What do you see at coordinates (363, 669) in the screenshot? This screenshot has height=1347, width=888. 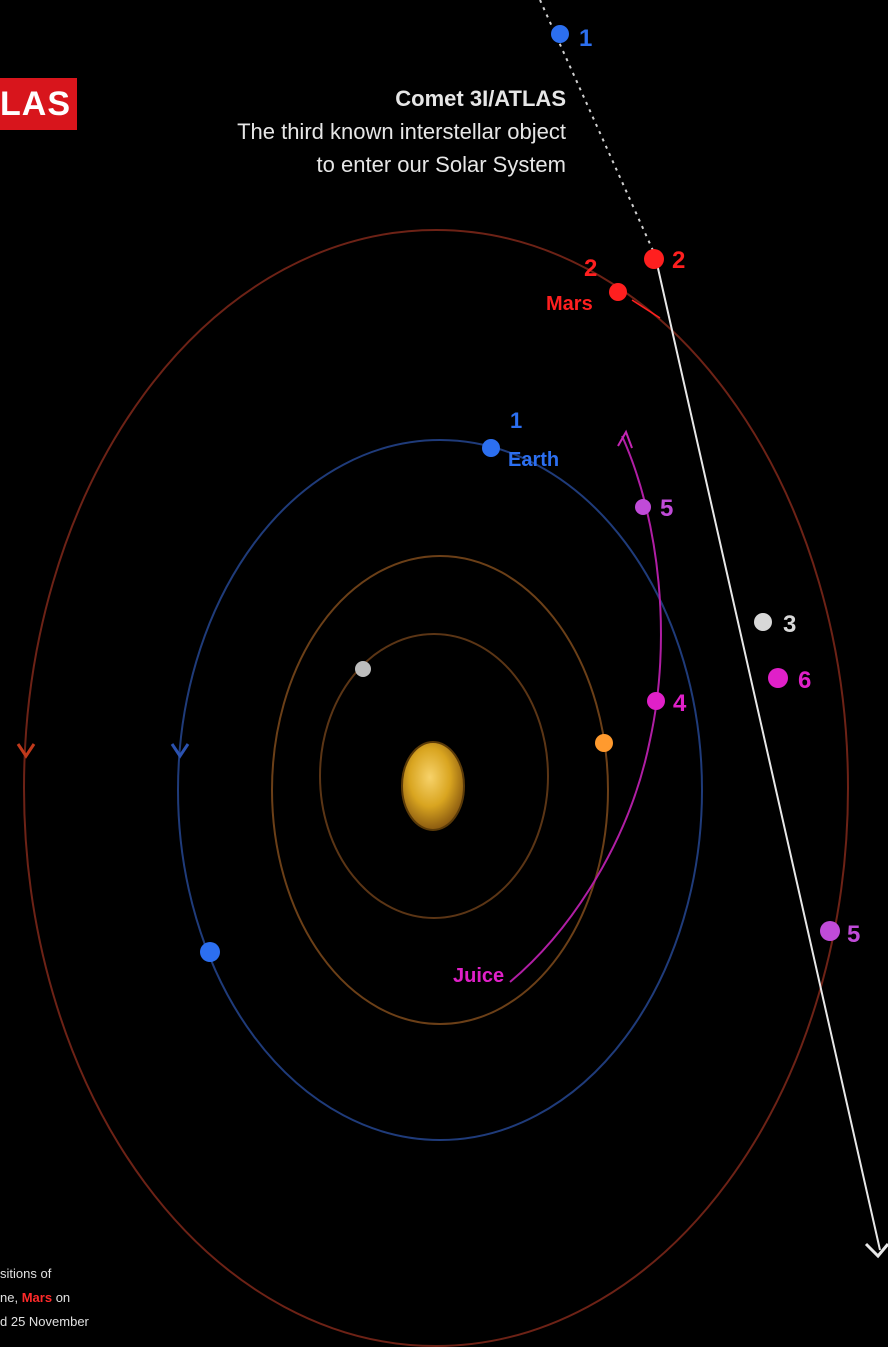 I see `mercury` at bounding box center [363, 669].